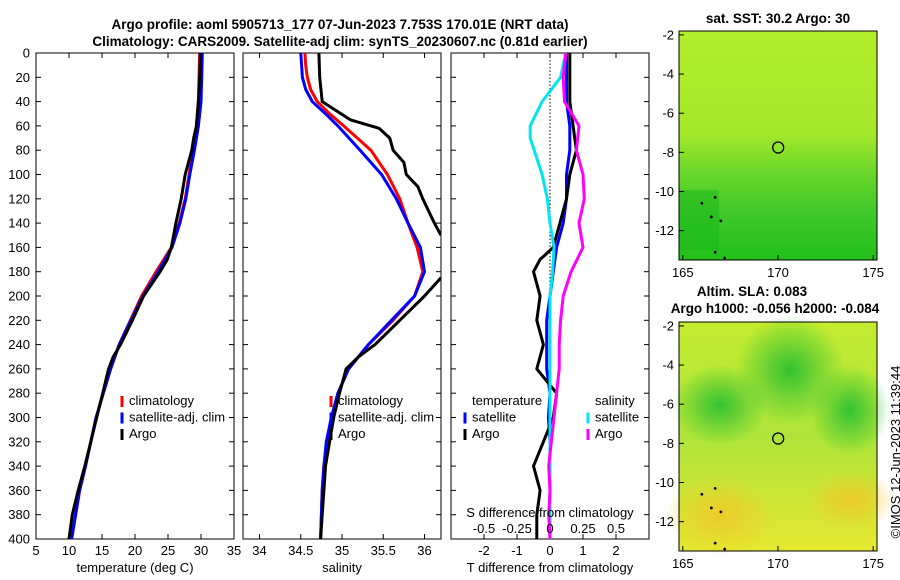 This screenshot has width=900, height=580. Describe the element at coordinates (19, 466) in the screenshot. I see `temperature-profile-ytick-label: 340` at that location.